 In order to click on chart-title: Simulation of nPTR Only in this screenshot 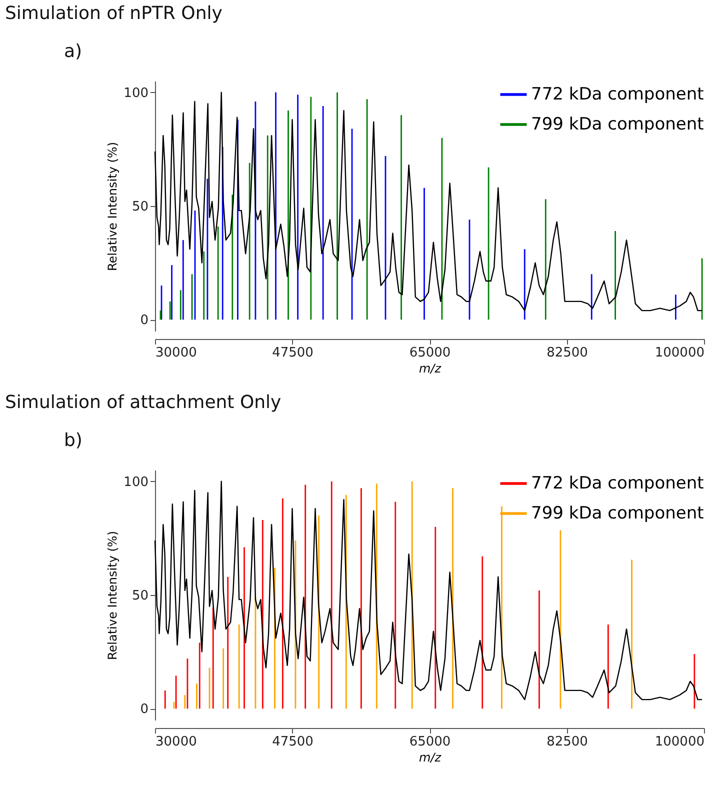, I will do `click(114, 13)`.